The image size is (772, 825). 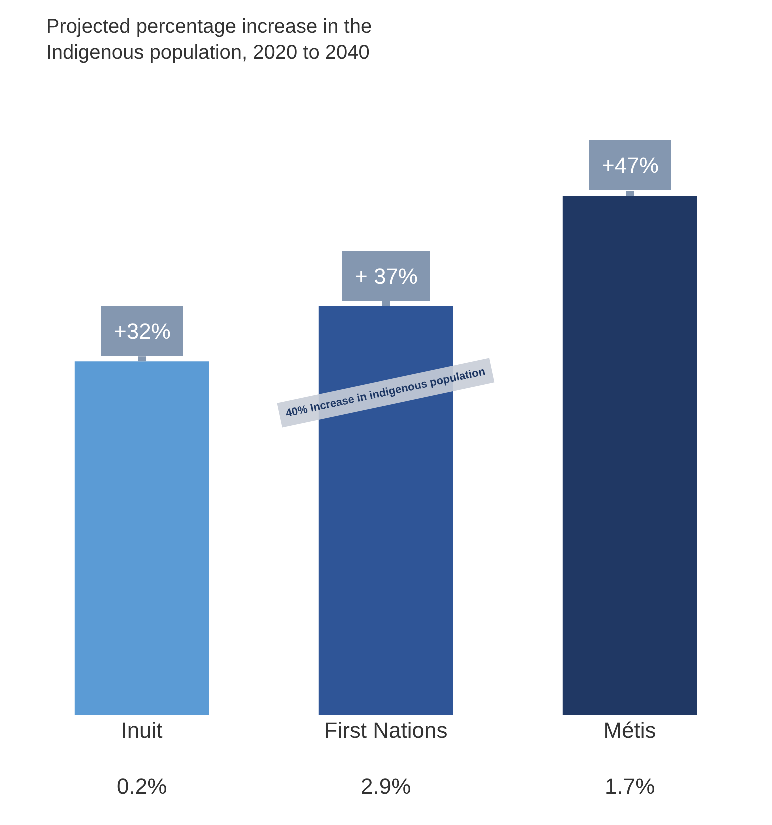 What do you see at coordinates (386, 730) in the screenshot?
I see `x-tick-label: First Nations` at bounding box center [386, 730].